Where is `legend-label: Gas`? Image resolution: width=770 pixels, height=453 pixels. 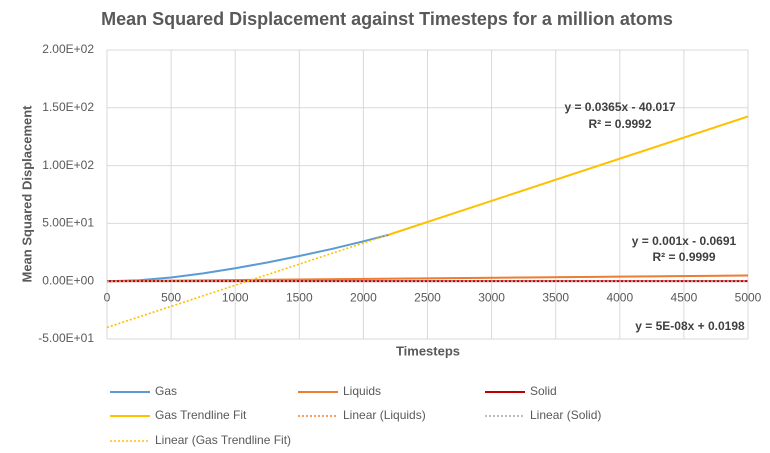
legend-label: Gas is located at coordinates (166, 391).